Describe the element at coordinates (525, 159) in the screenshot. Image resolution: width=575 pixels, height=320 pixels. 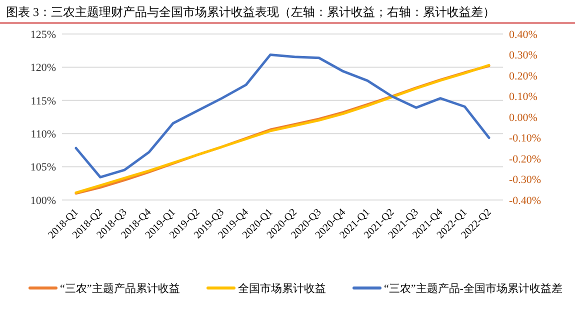
I see `y2-tick-label: -0.20%` at that location.